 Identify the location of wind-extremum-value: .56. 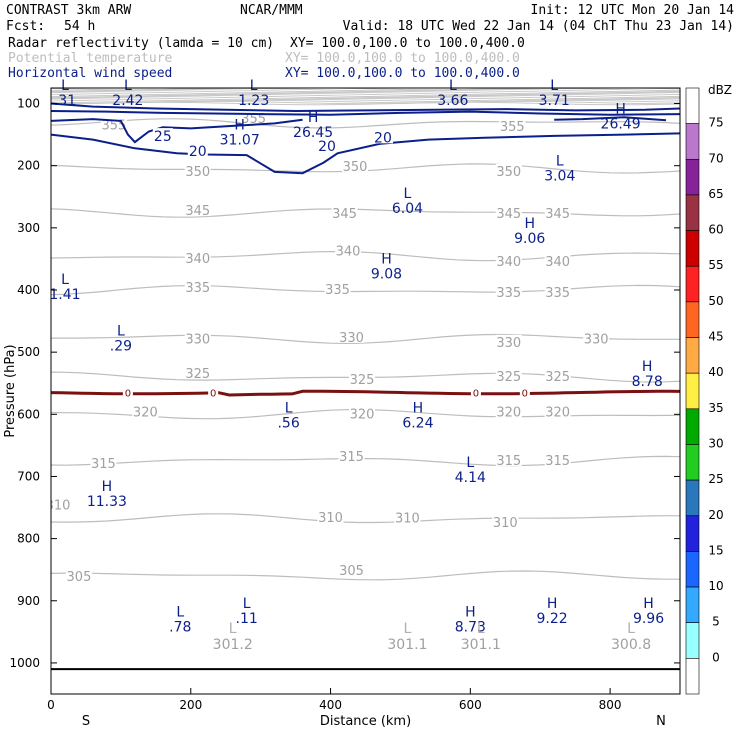
(288, 423).